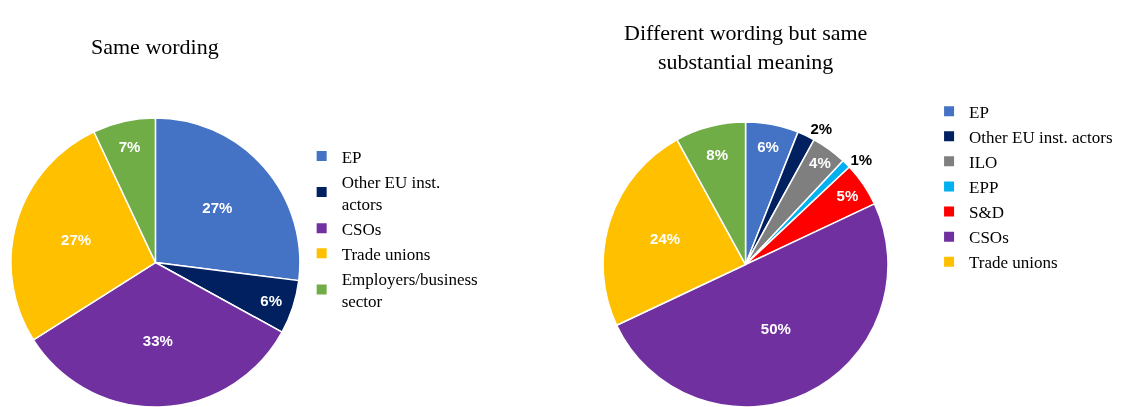  Describe the element at coordinates (775, 329) in the screenshot. I see `data-label: 50%` at that location.